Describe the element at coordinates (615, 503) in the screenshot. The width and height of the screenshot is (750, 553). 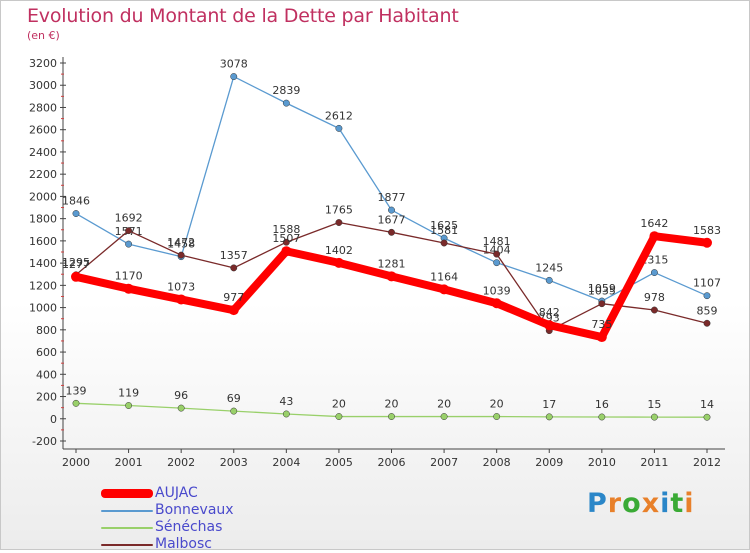
I see `logo-letter: r` at that location.